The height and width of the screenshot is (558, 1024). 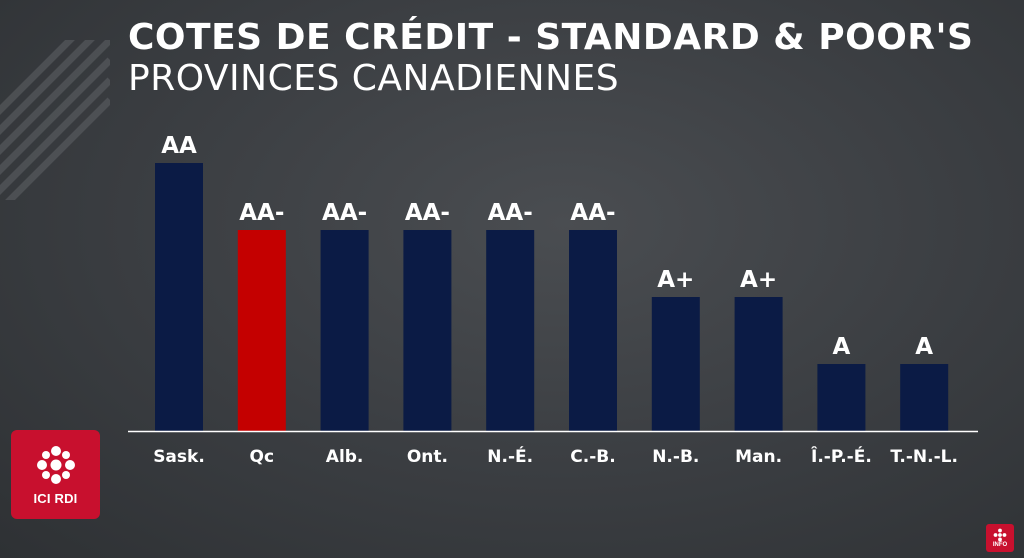 I want to click on decorative-stripes, so click(x=55, y=120).